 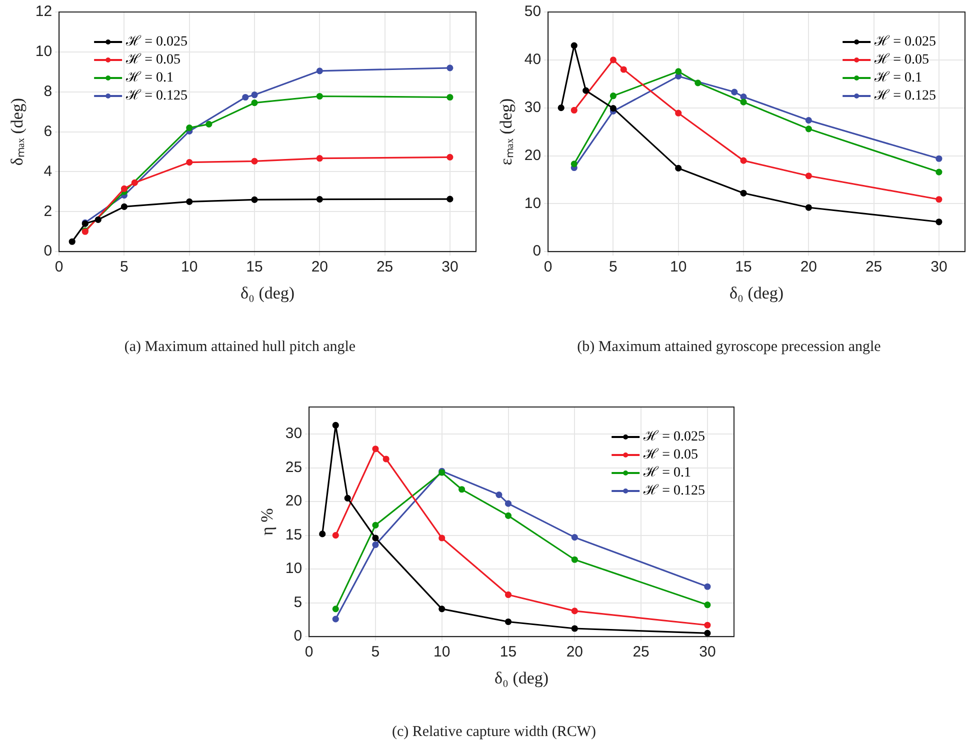 What do you see at coordinates (240, 346) in the screenshot?
I see `text: (a) Maximum attained hull pitch angle` at bounding box center [240, 346].